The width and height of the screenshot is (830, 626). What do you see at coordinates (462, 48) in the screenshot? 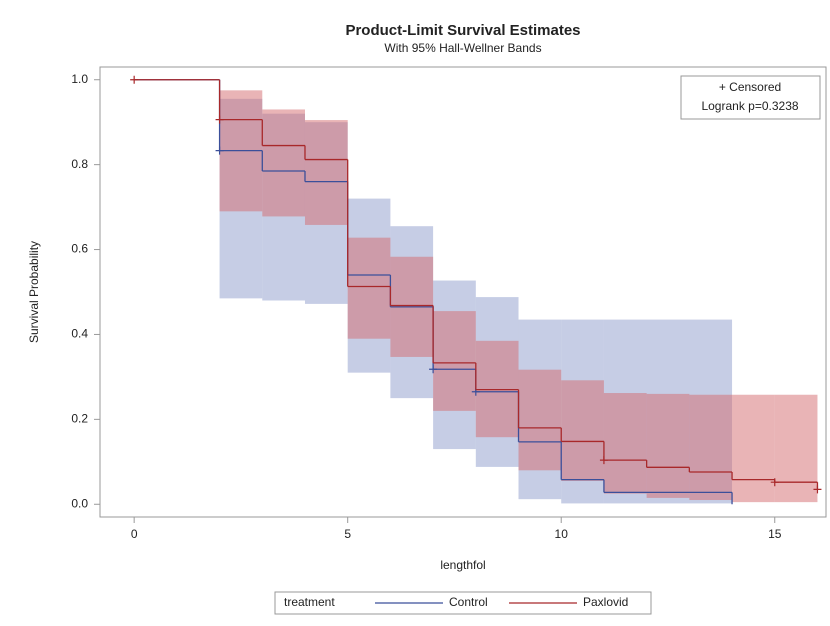
I see `chart-subtitle: With 95% Hall-Wellner Bands` at bounding box center [462, 48].